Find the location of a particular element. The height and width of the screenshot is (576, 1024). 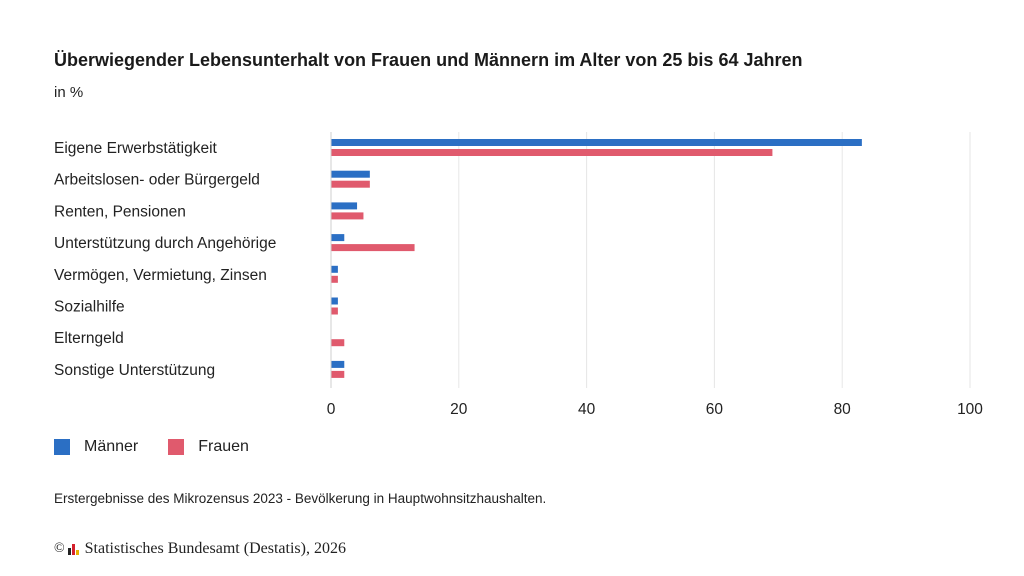

category-label: Unterstützung durch Angehörige is located at coordinates (165, 243).